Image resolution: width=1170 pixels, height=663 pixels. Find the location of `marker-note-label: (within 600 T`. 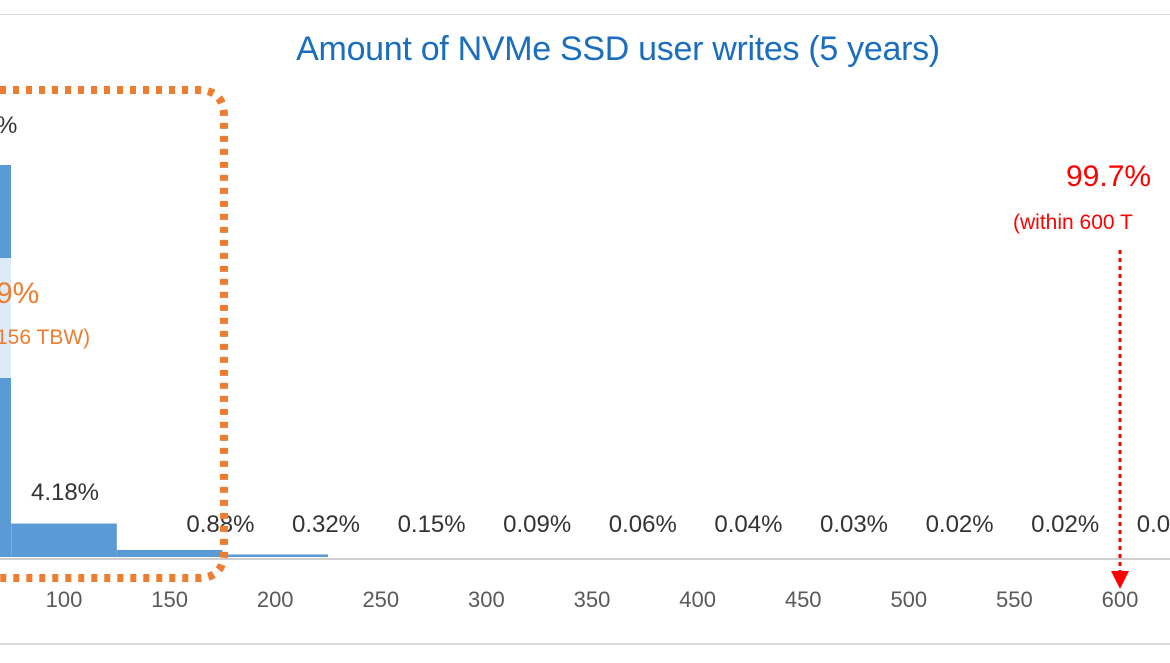

marker-note-label: (within 600 T is located at coordinates (1073, 222).